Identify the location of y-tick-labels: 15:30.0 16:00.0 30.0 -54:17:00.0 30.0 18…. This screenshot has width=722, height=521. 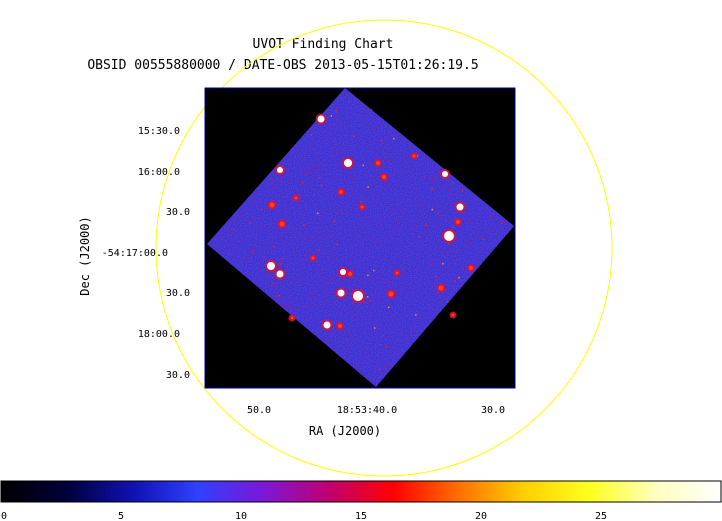
(146, 253).